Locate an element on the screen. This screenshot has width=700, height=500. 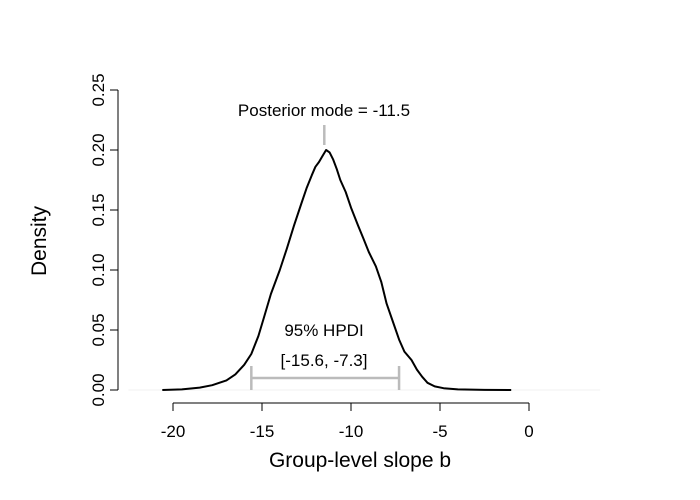
y-axis-label: Density is located at coordinates (39, 240).